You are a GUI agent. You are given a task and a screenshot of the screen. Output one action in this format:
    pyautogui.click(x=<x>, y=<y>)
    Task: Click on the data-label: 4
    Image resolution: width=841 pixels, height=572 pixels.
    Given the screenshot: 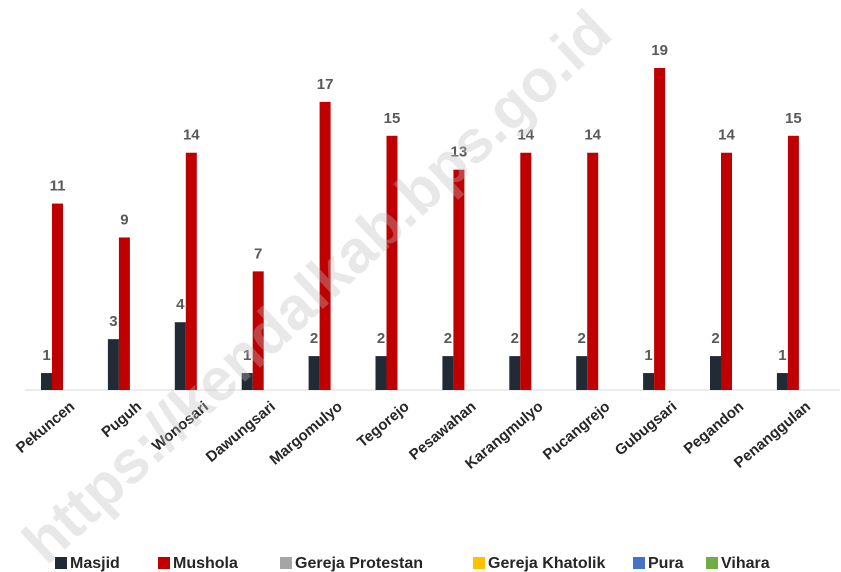 What is the action you would take?
    pyautogui.click(x=180, y=304)
    